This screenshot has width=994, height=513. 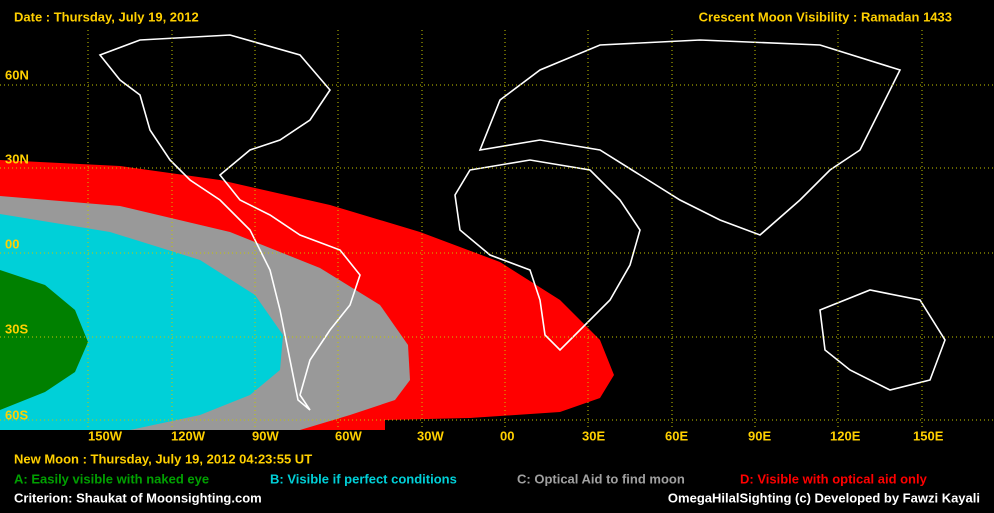 I want to click on africa-outline, so click(x=547, y=255).